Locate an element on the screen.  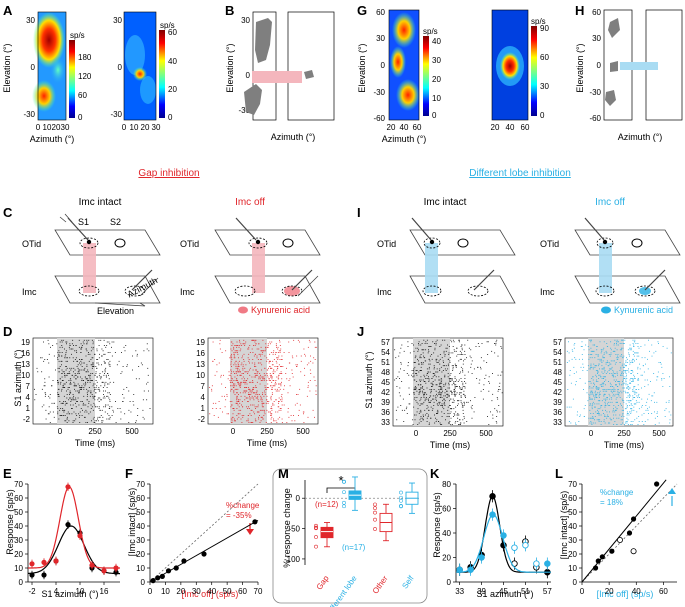
a-xtick: 0 is located at coordinates (38, 127).